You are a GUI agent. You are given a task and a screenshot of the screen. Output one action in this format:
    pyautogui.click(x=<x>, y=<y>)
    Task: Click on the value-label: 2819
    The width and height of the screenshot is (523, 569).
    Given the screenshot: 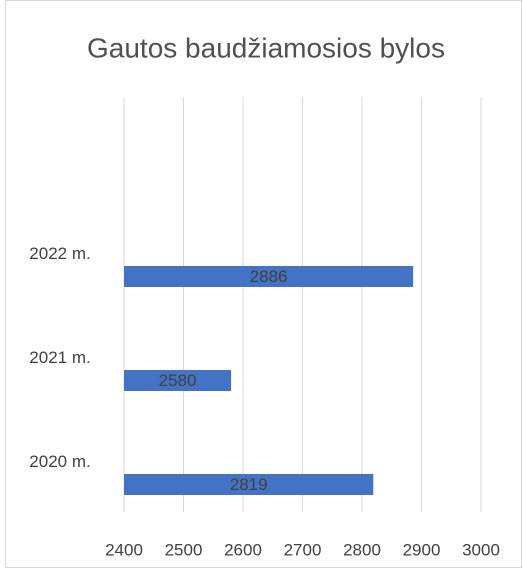 What is the action you would take?
    pyautogui.click(x=249, y=484)
    